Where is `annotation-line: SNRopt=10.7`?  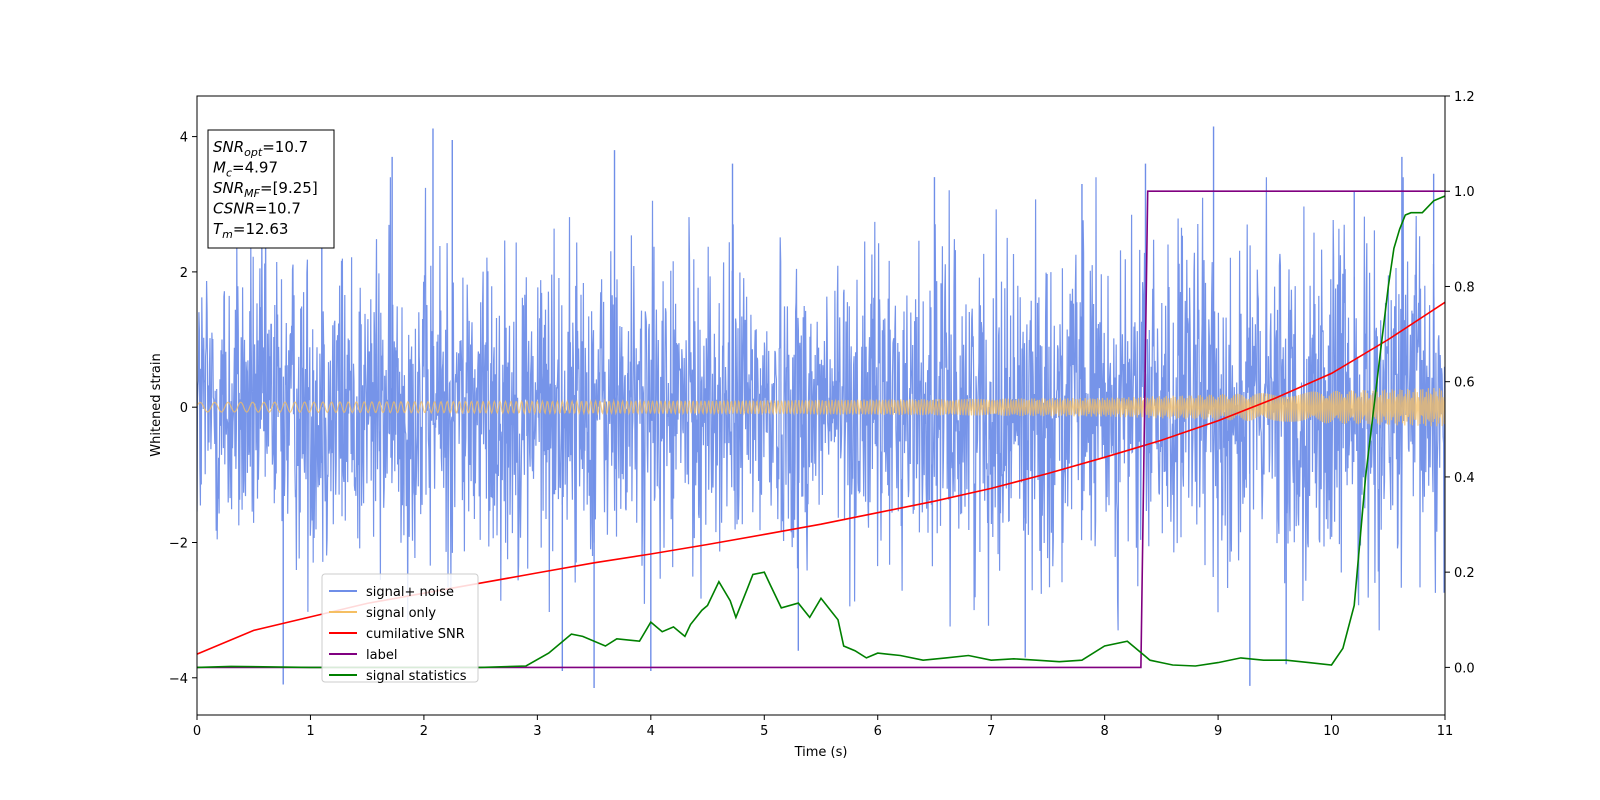
annotation-line: SNRopt=10.7 is located at coordinates (260, 148).